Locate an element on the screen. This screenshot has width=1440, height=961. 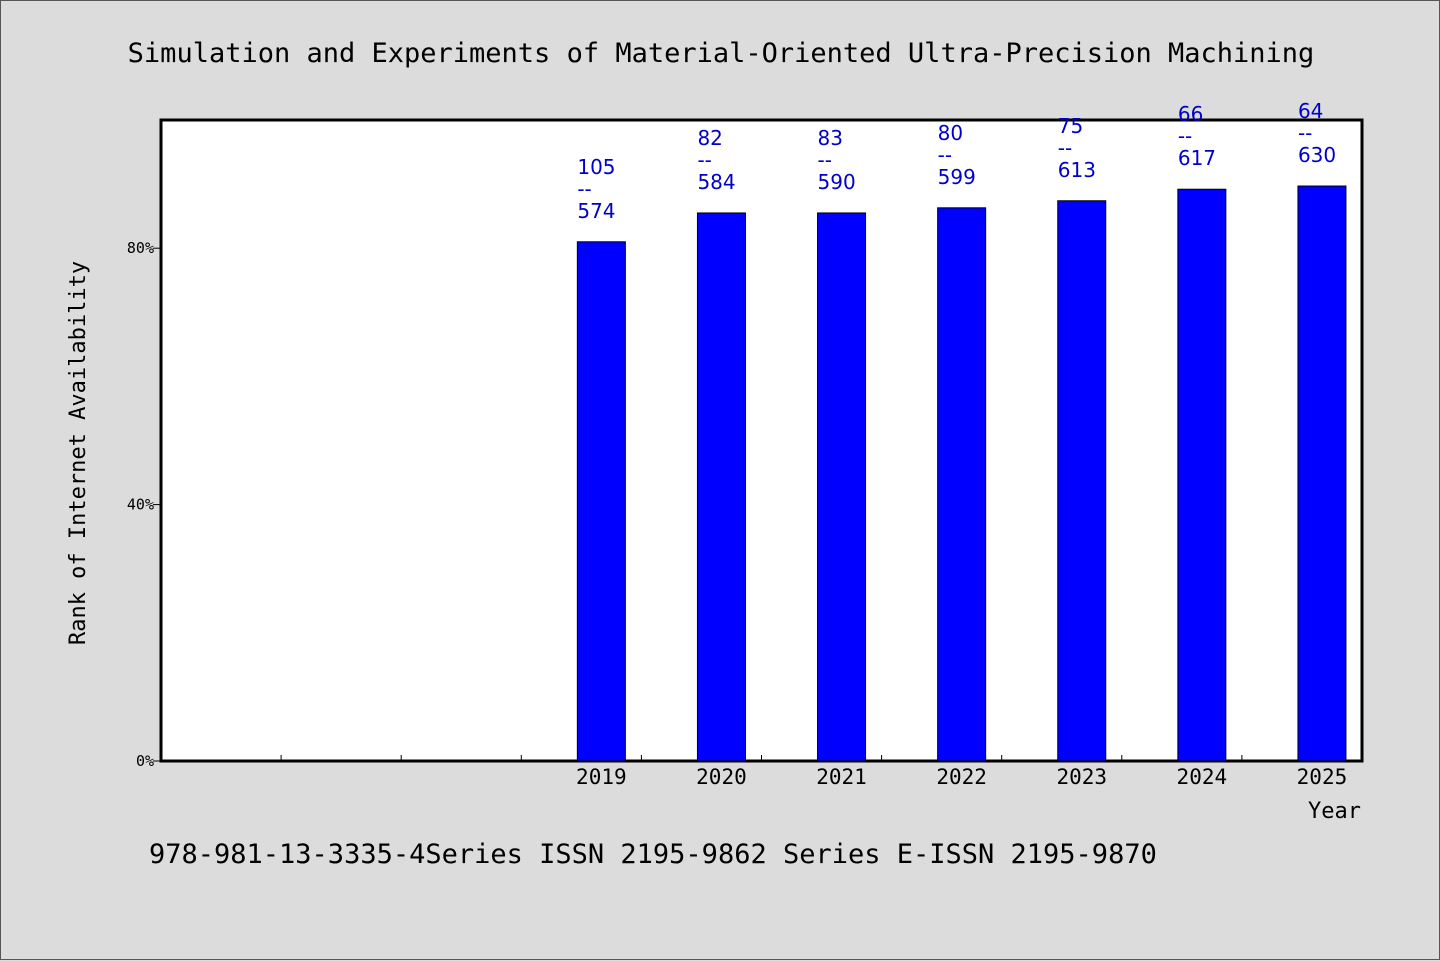
x-tick-label: 2021 is located at coordinates (841, 777).